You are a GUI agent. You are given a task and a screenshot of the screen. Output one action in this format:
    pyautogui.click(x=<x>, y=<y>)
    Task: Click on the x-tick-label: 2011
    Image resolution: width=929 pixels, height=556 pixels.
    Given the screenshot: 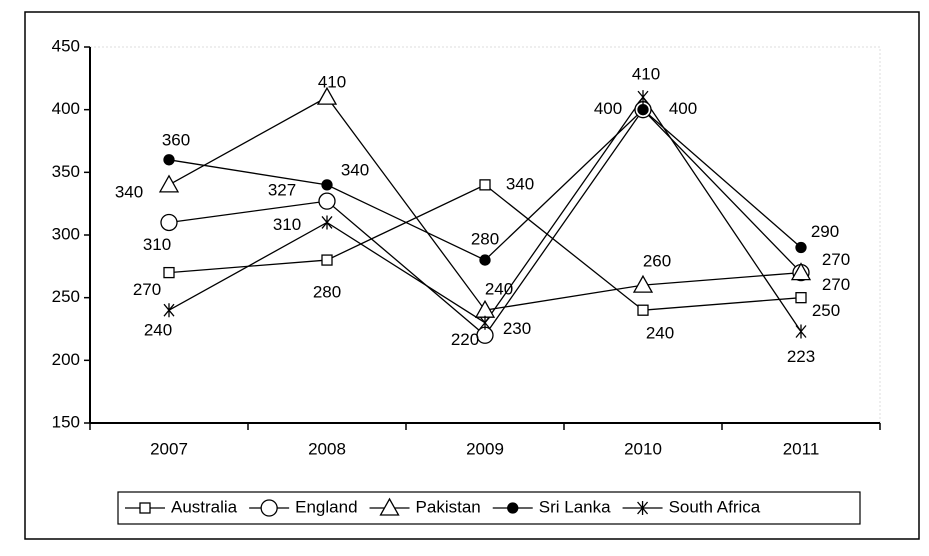 What is the action you would take?
    pyautogui.click(x=801, y=448)
    